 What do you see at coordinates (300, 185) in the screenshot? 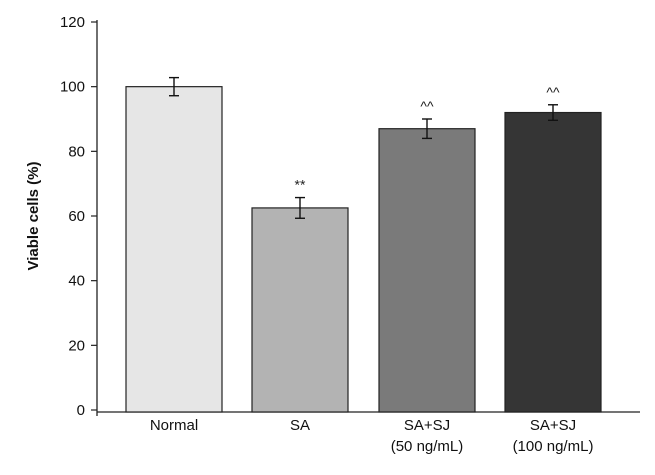
I see `significance-marker: **` at bounding box center [300, 185].